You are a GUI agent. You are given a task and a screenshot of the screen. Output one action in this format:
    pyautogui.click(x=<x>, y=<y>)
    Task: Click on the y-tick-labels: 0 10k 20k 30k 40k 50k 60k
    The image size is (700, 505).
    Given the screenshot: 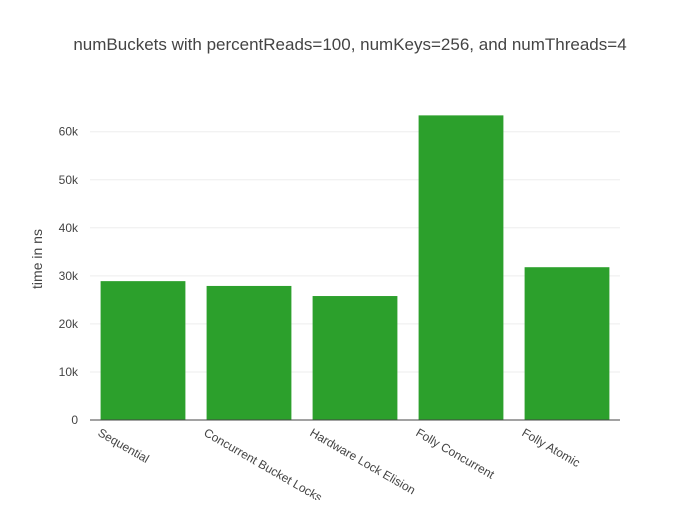 What is the action you would take?
    pyautogui.click(x=69, y=276)
    